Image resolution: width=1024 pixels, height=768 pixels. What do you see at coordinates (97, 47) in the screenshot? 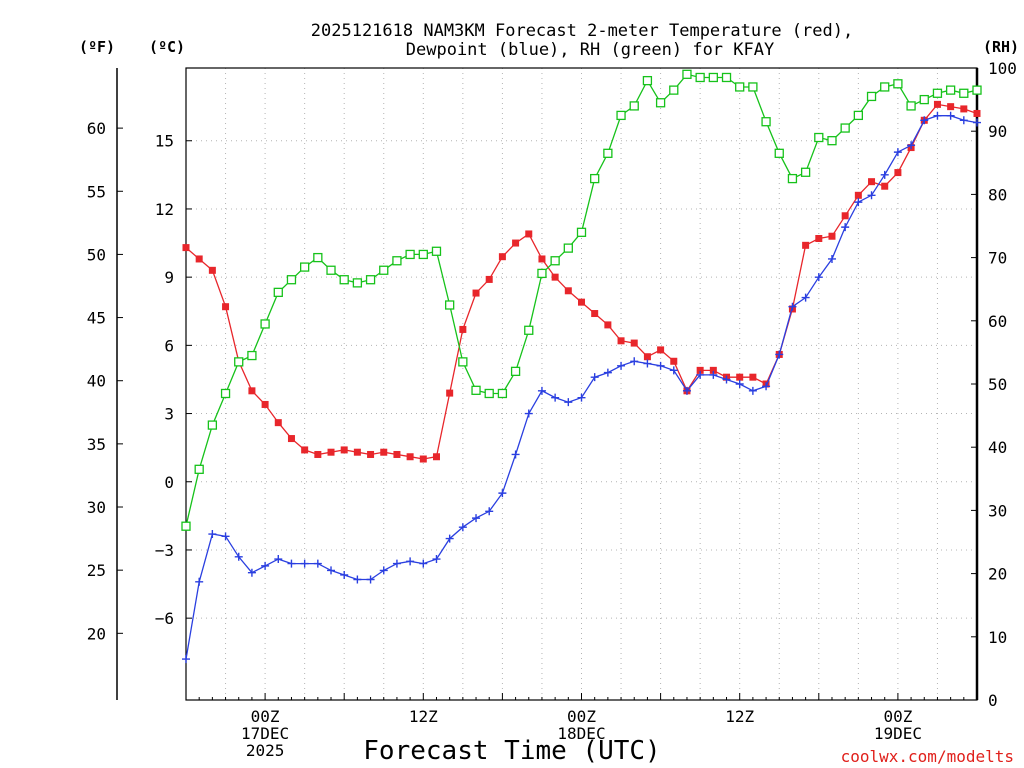
I see `fahrenheit-axis-unit: (ºF)` at bounding box center [97, 47].